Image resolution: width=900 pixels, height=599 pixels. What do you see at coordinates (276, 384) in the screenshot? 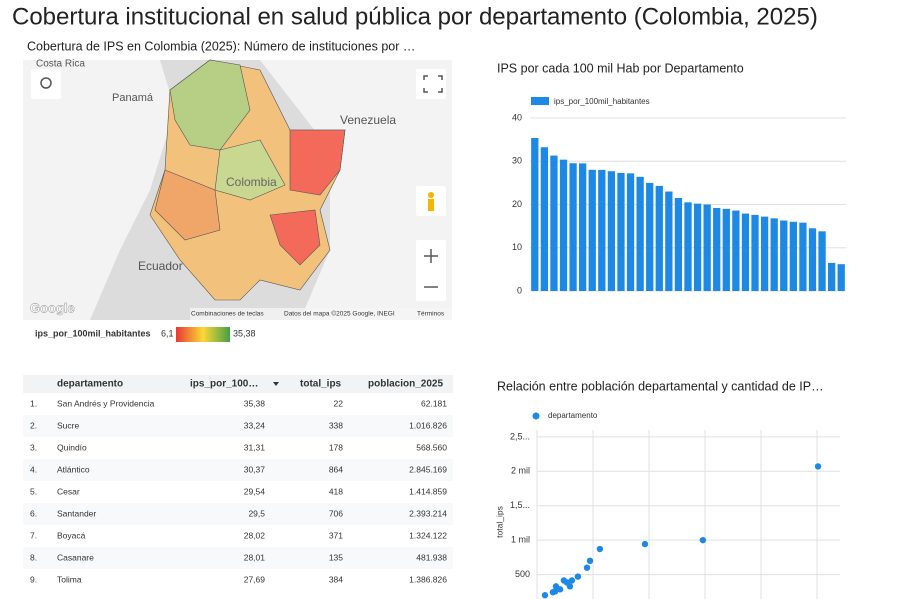
I see `sort-icon` at bounding box center [276, 384].